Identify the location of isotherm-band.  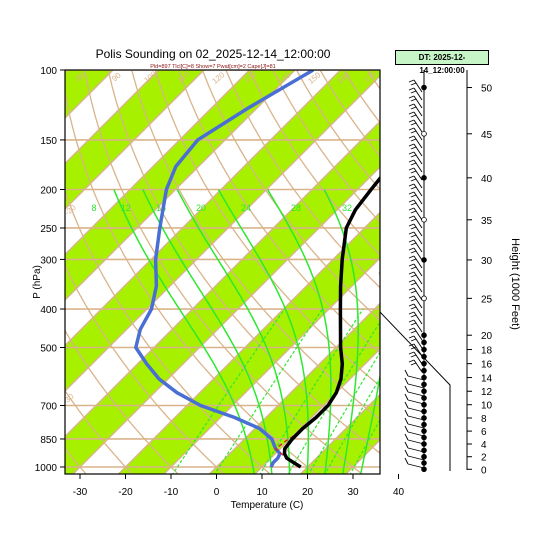
(11, 272).